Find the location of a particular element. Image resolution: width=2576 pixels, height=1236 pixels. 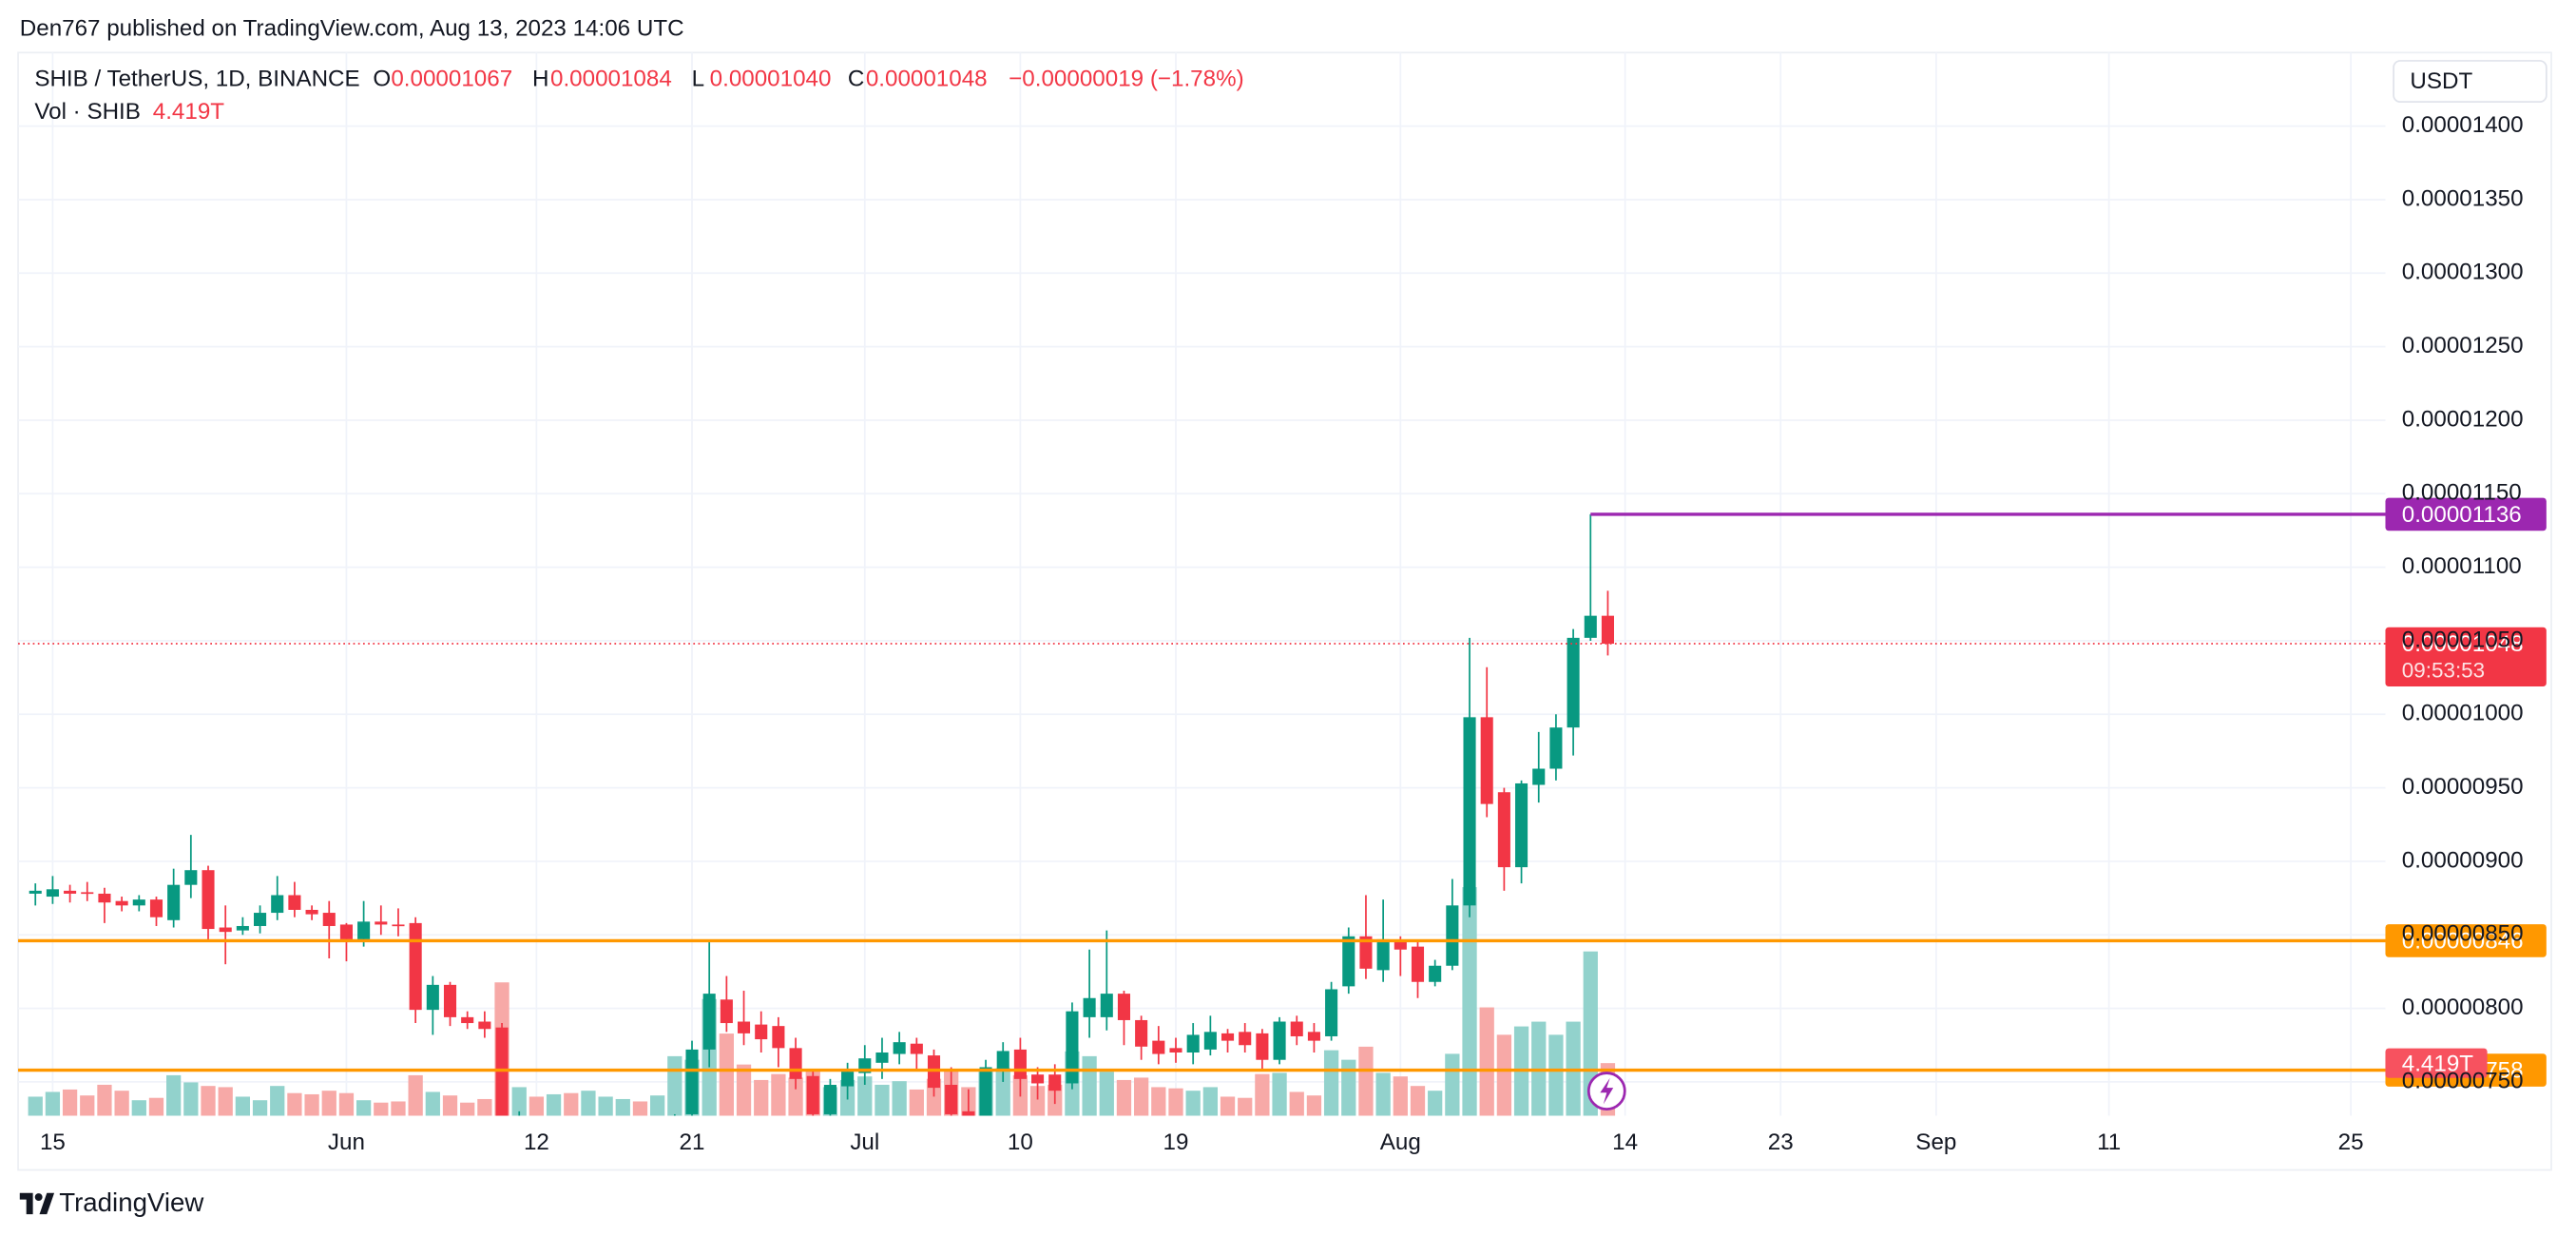

x-tick-label: 21 is located at coordinates (693, 1143).